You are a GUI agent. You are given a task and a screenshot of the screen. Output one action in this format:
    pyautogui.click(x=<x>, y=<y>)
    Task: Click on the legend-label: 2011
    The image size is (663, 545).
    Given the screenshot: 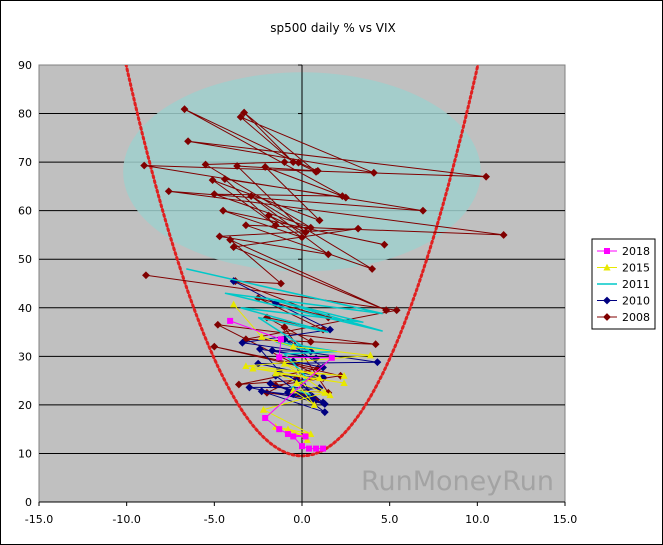 What is the action you would take?
    pyautogui.click(x=636, y=284)
    